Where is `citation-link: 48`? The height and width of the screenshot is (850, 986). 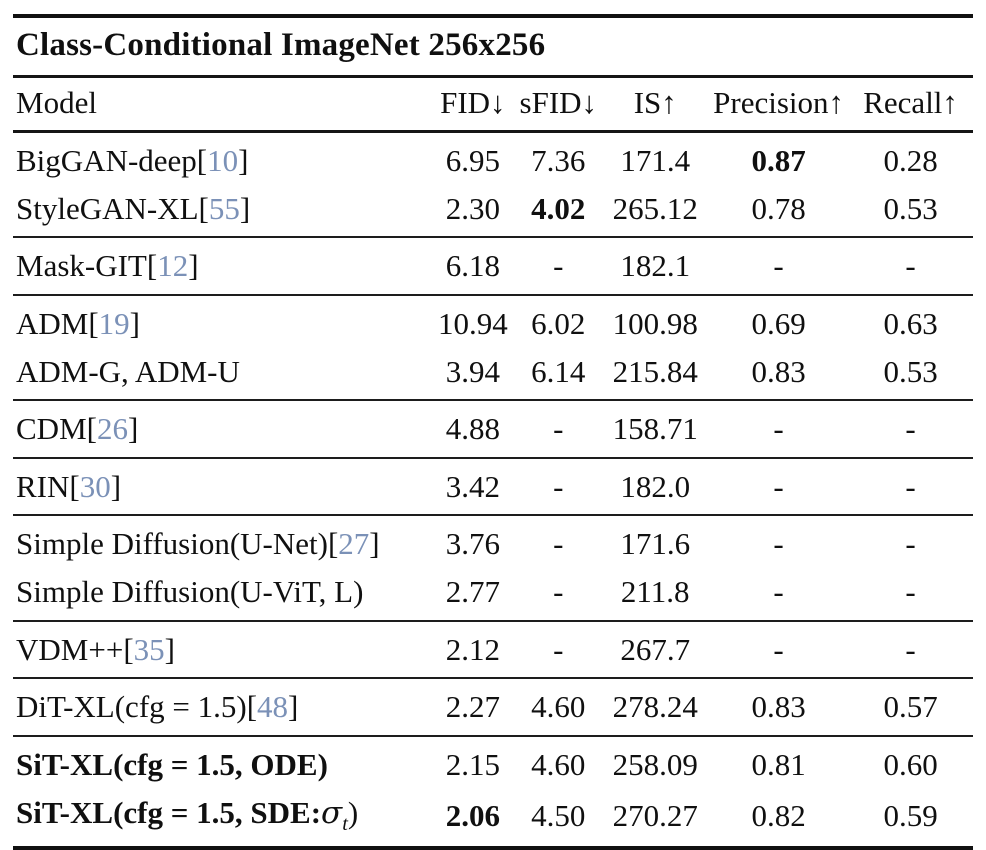 citation-link: 48 is located at coordinates (273, 707).